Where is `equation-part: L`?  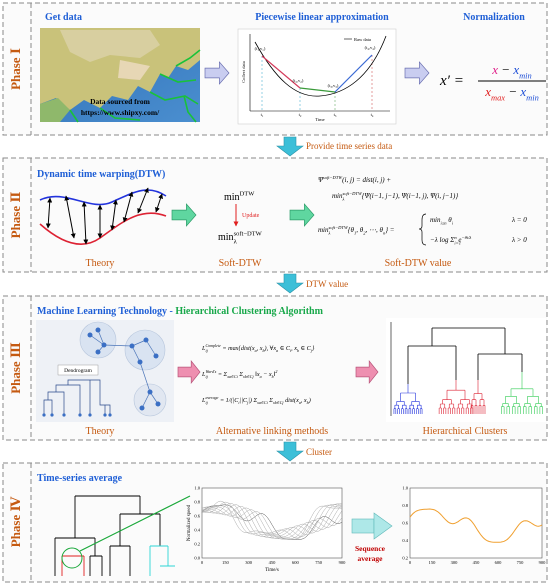 equation-part: L is located at coordinates (203, 400).